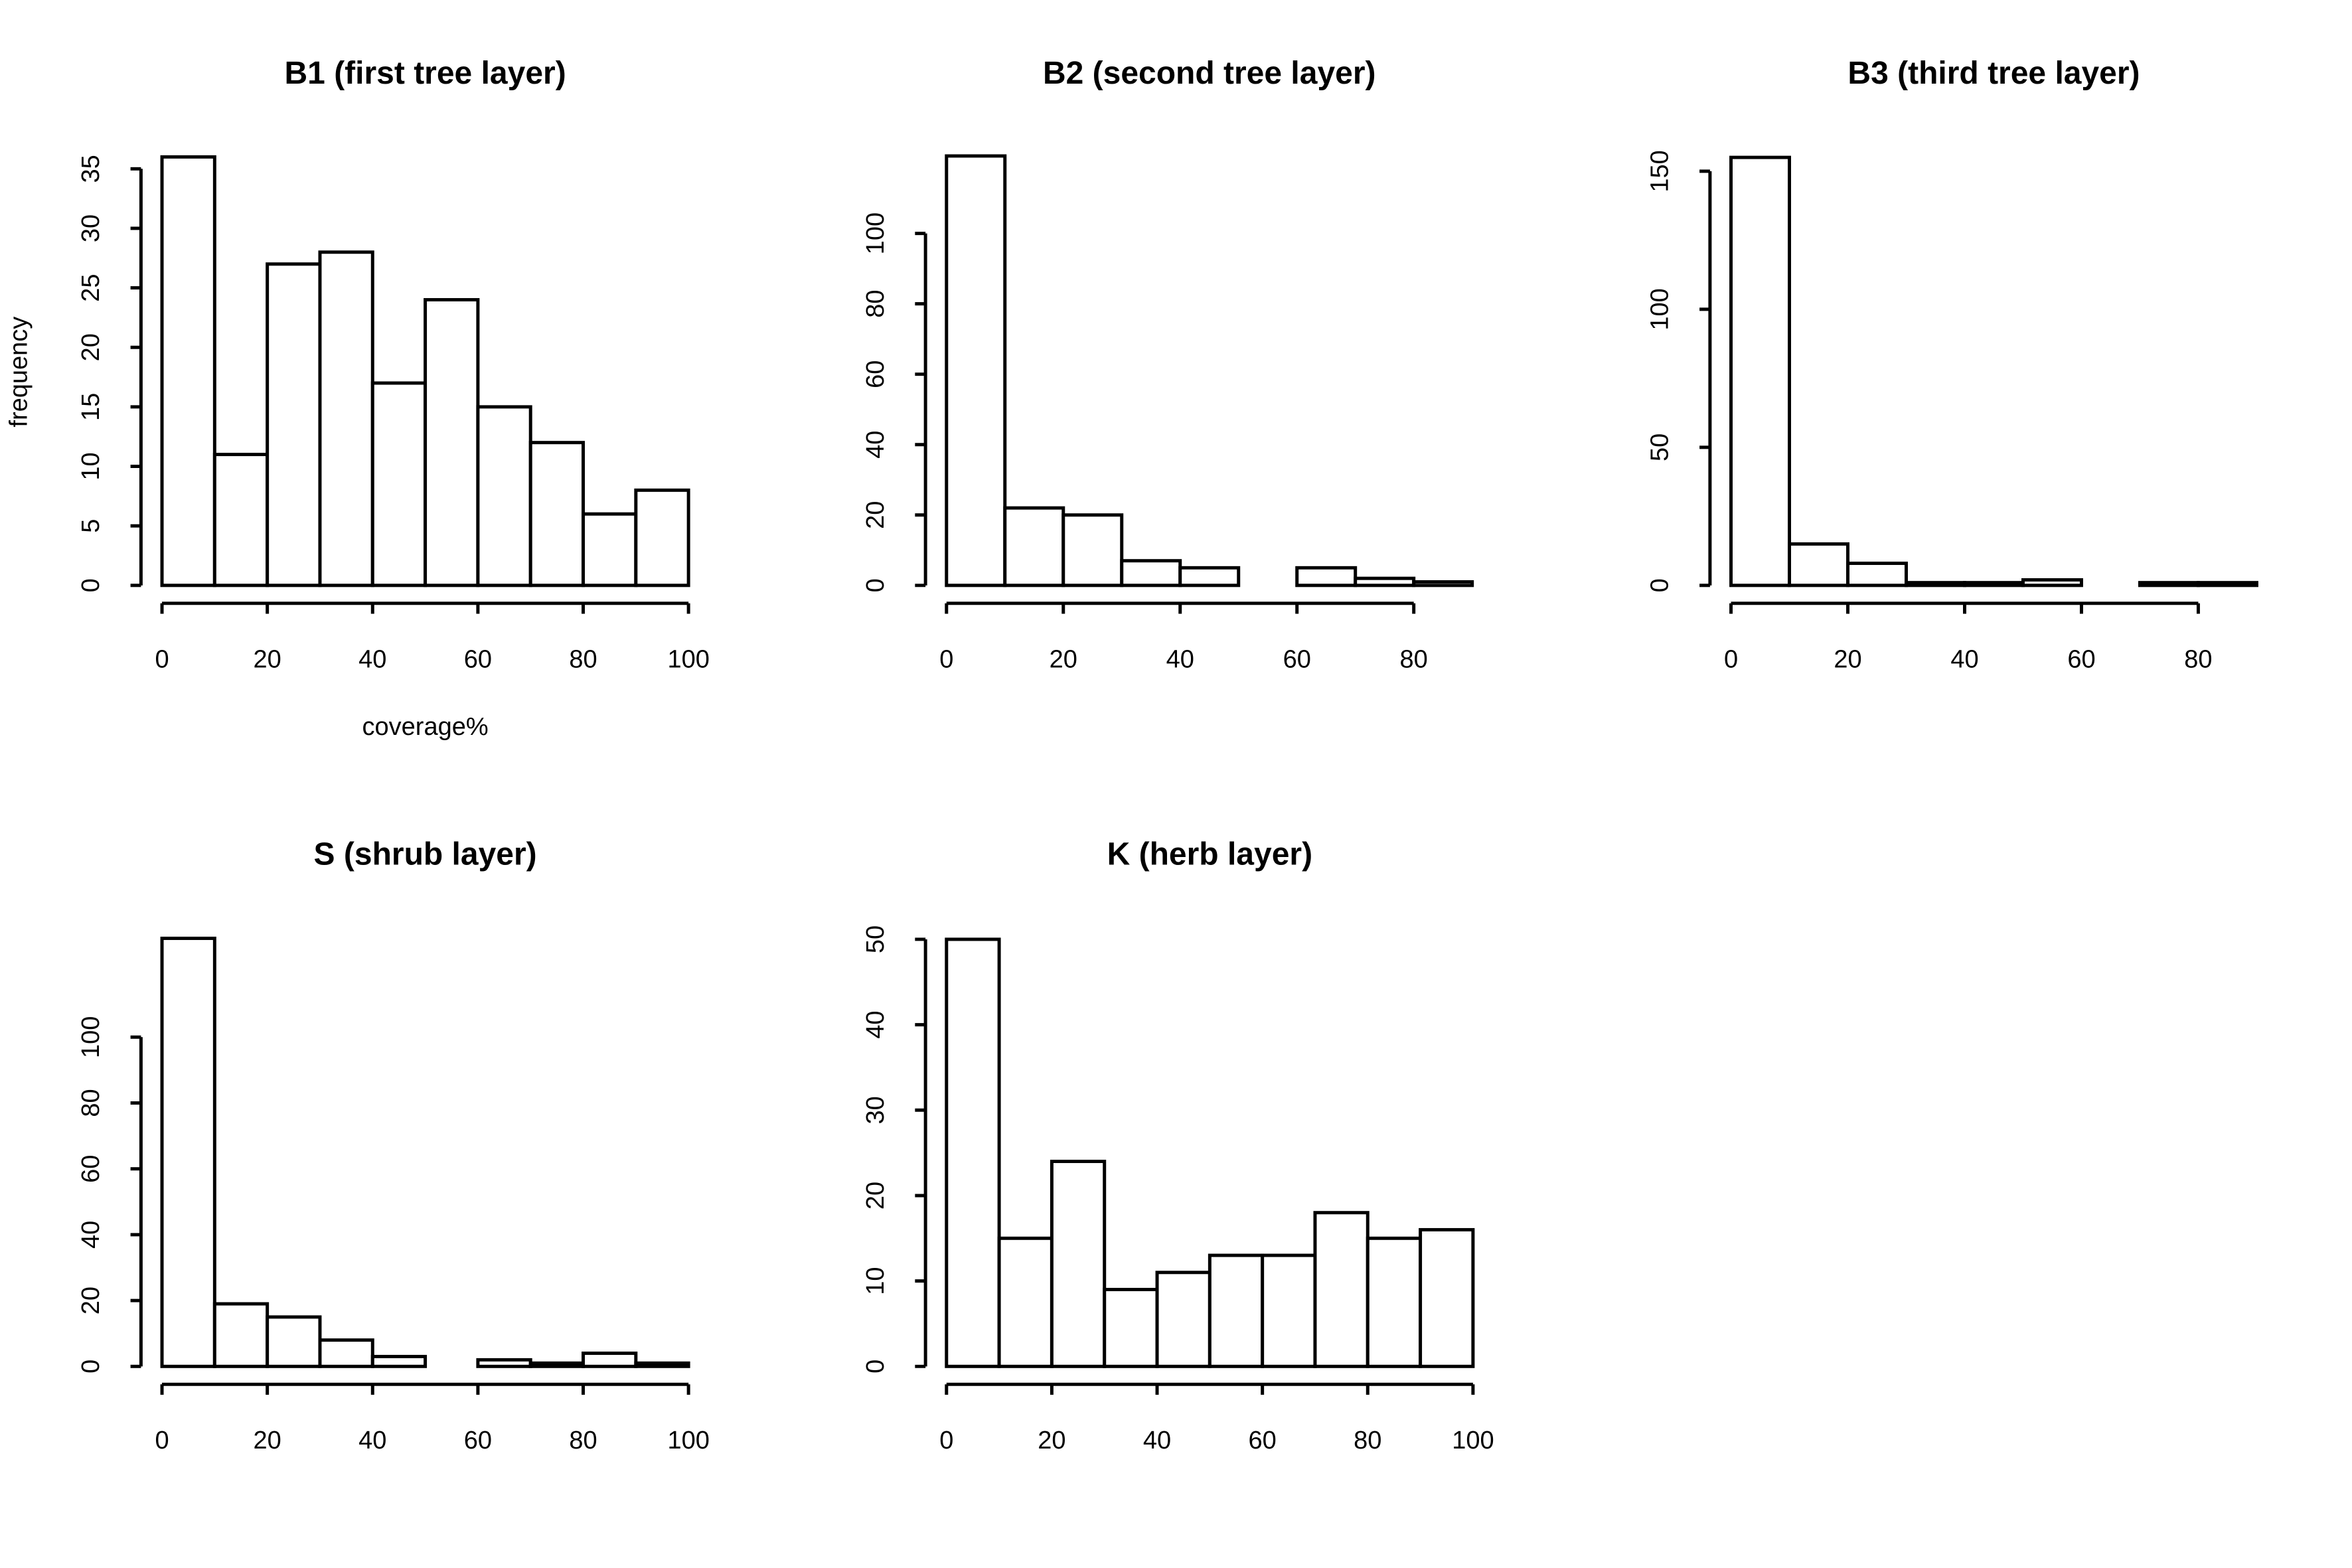  What do you see at coordinates (1178, 1145) in the screenshot?
I see `histogram-panel-5: K (herb layer) 0 20 40 60 80 100 0 10 20 30 40 50` at bounding box center [1178, 1145].